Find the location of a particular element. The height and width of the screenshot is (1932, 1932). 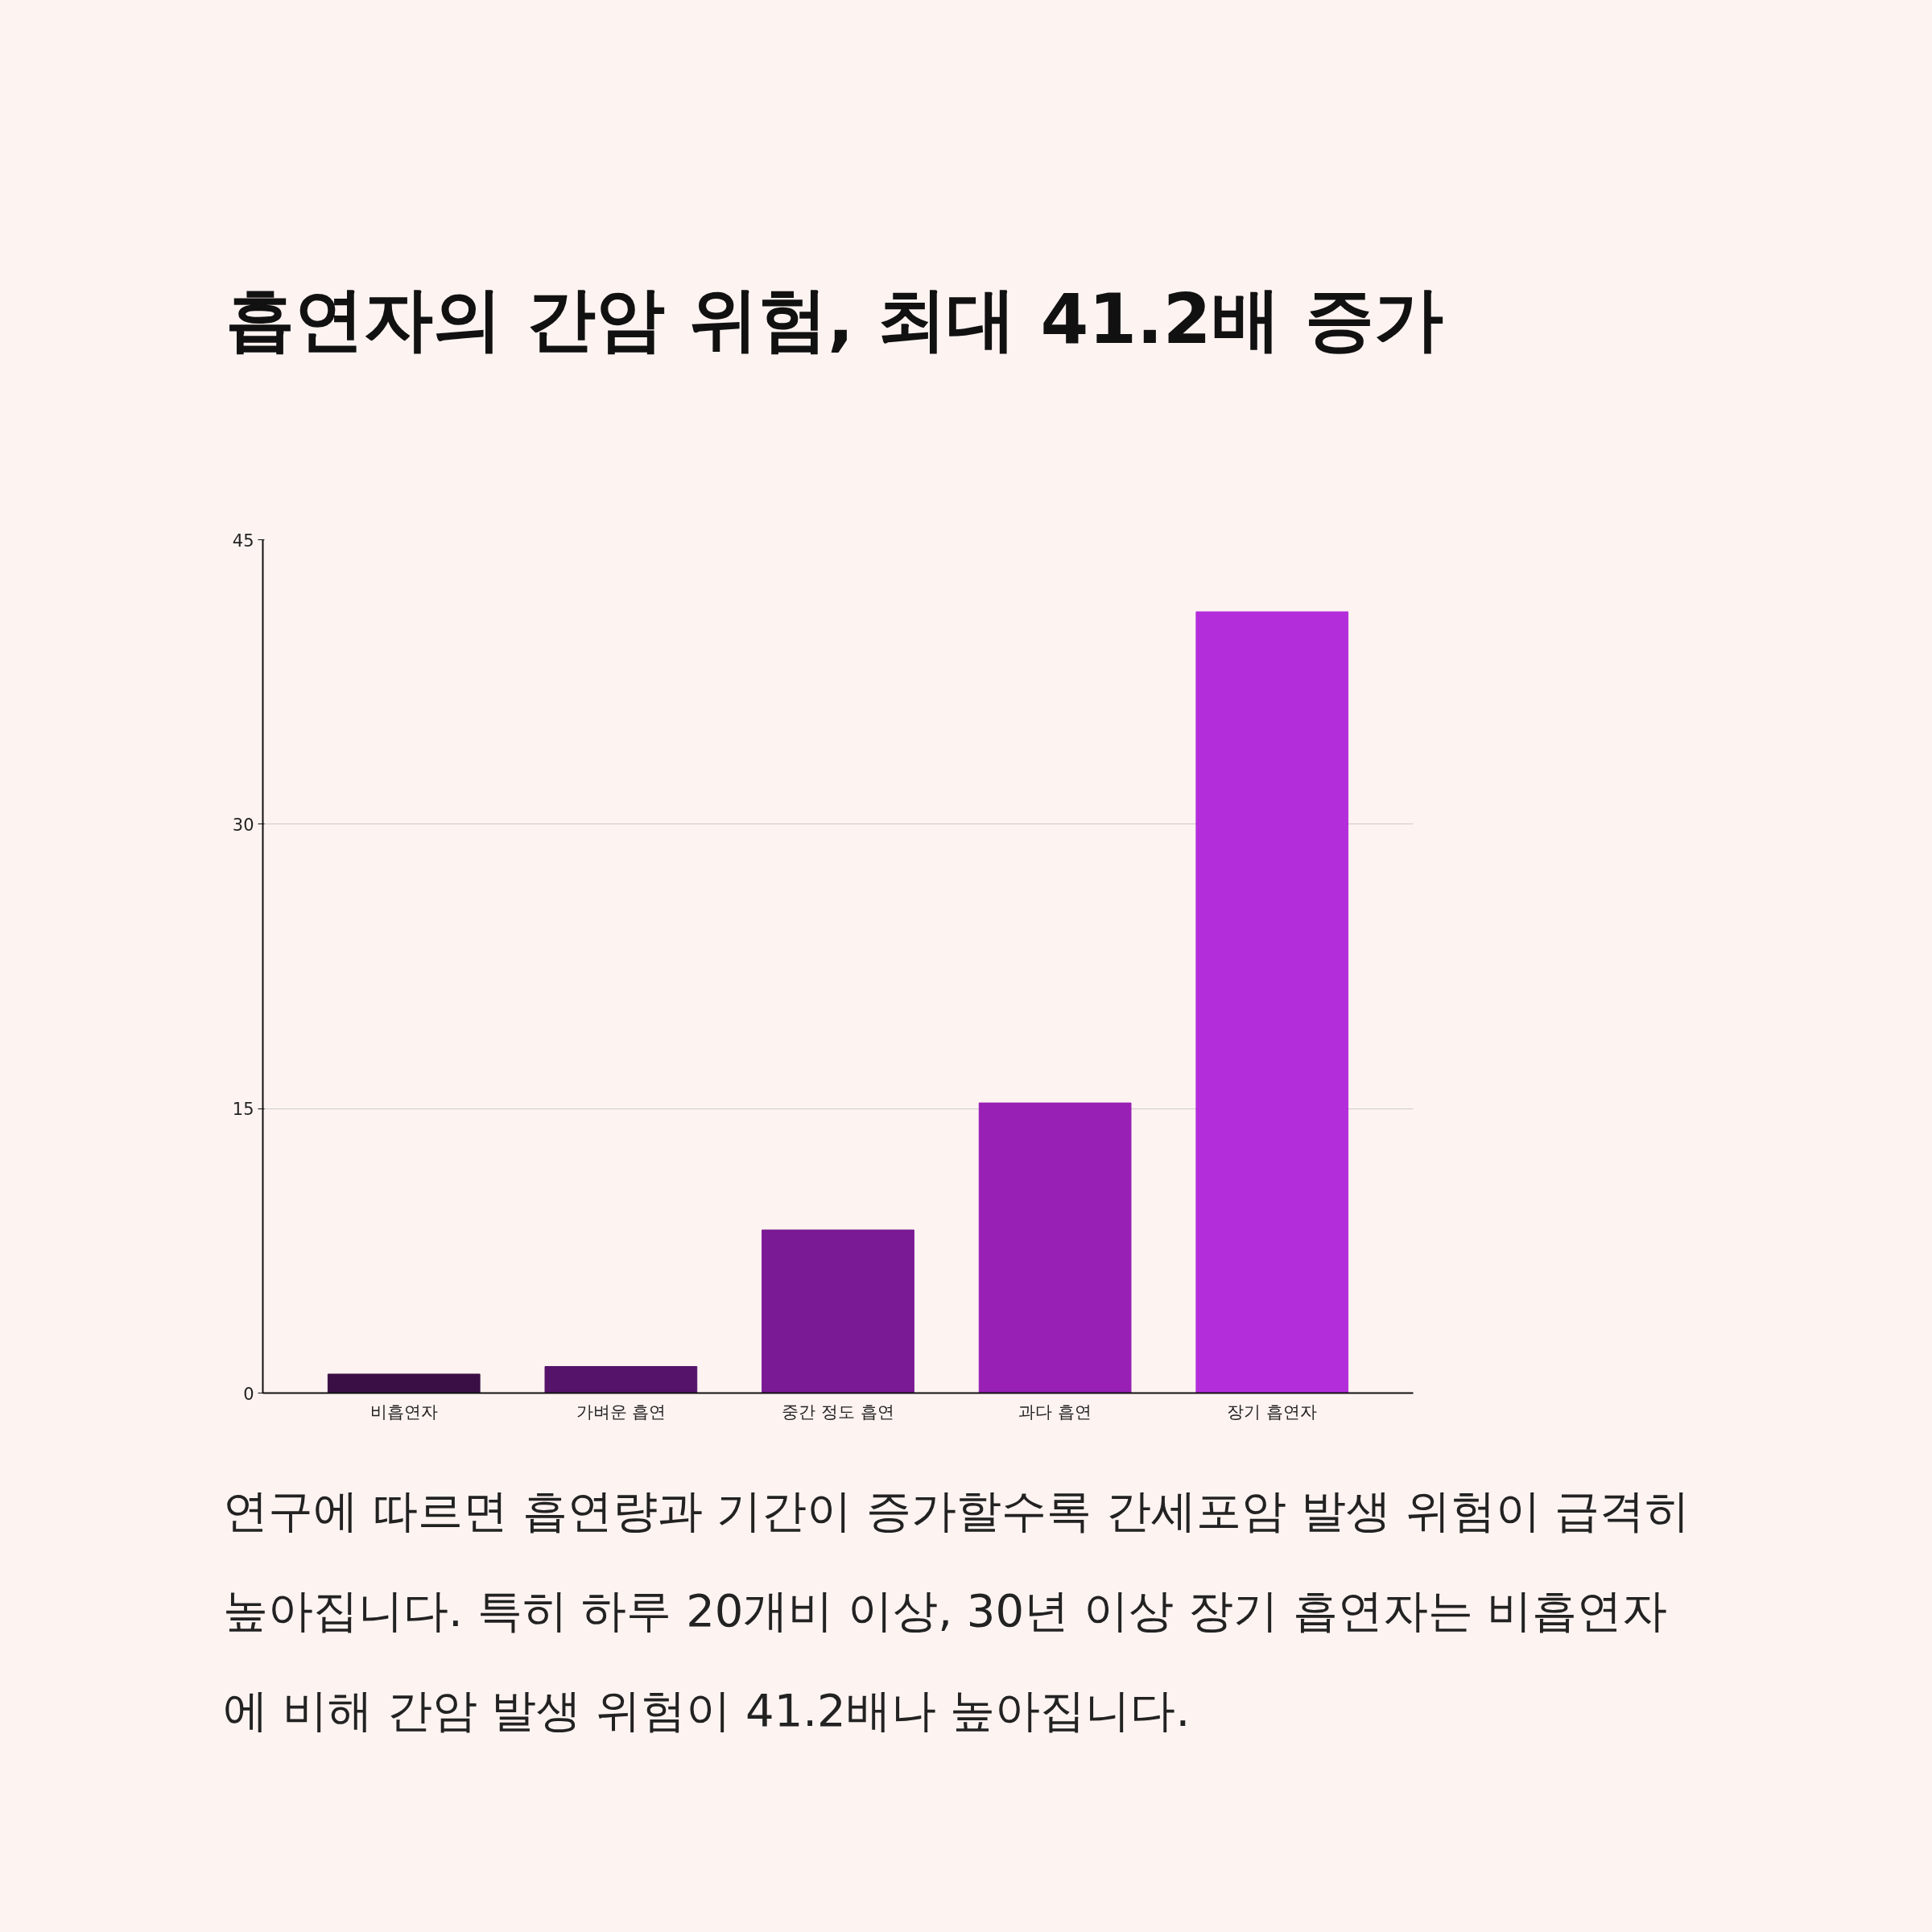

text: 연구에 따르면 흡연량과 기간이 증가할수록 간세포암 발생 위험이 급격히 높아집니다. 특히 하루 20개비 이상, 30년 이상 장기 흡연자는 비흡연자에 비해 간암 발생 위험이 41.2배나 높아집니다. is located at coordinates (957, 1611).